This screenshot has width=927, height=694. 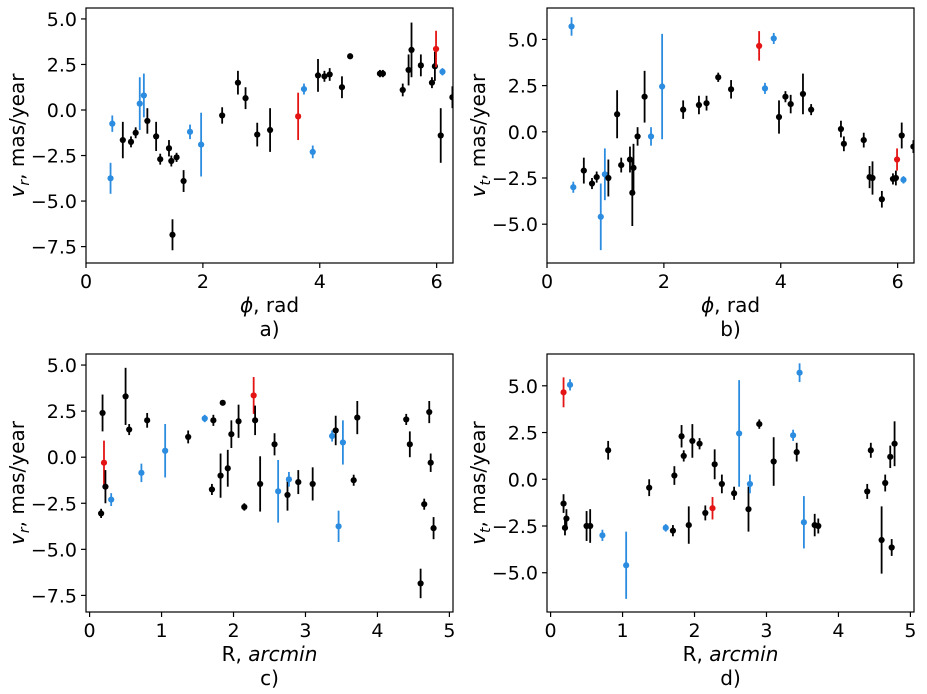 What do you see at coordinates (269, 678) in the screenshot?
I see `panel-label: c)` at bounding box center [269, 678].